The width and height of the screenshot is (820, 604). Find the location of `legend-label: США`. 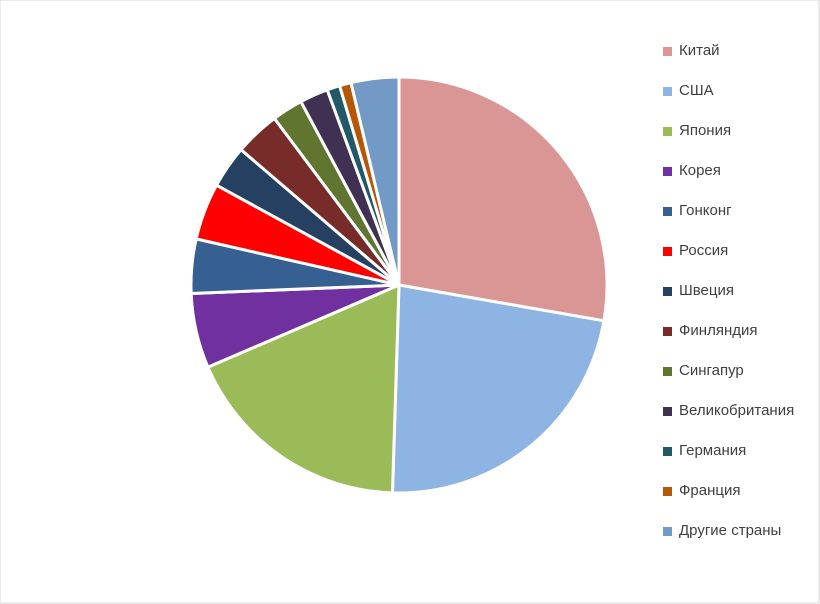

legend-label: США is located at coordinates (696, 90).